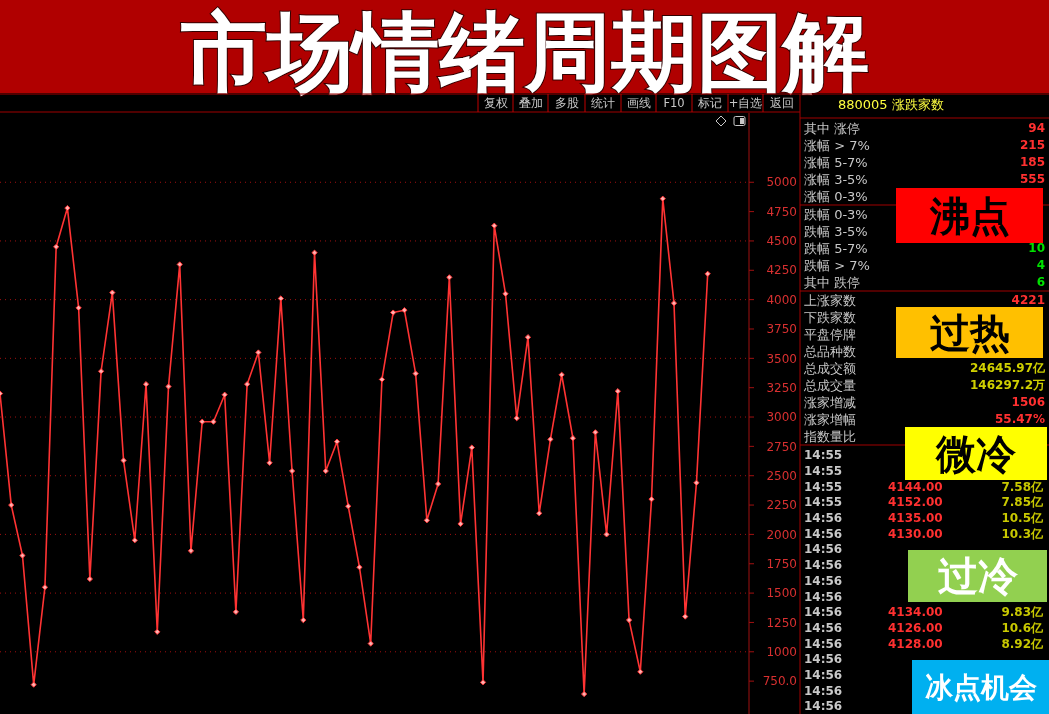 The width and height of the screenshot is (1049, 714). What do you see at coordinates (1022, 533) in the screenshot?
I see `text: 10.3亿` at bounding box center [1022, 533].